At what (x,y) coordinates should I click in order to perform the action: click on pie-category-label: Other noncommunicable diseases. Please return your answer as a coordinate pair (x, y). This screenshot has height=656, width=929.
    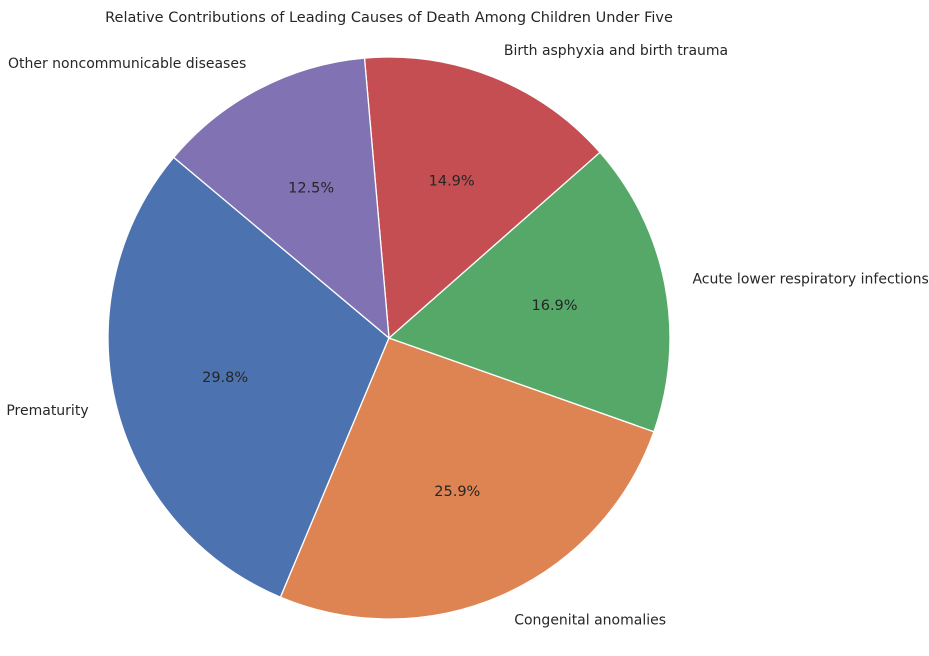
    Looking at the image, I should click on (127, 64).